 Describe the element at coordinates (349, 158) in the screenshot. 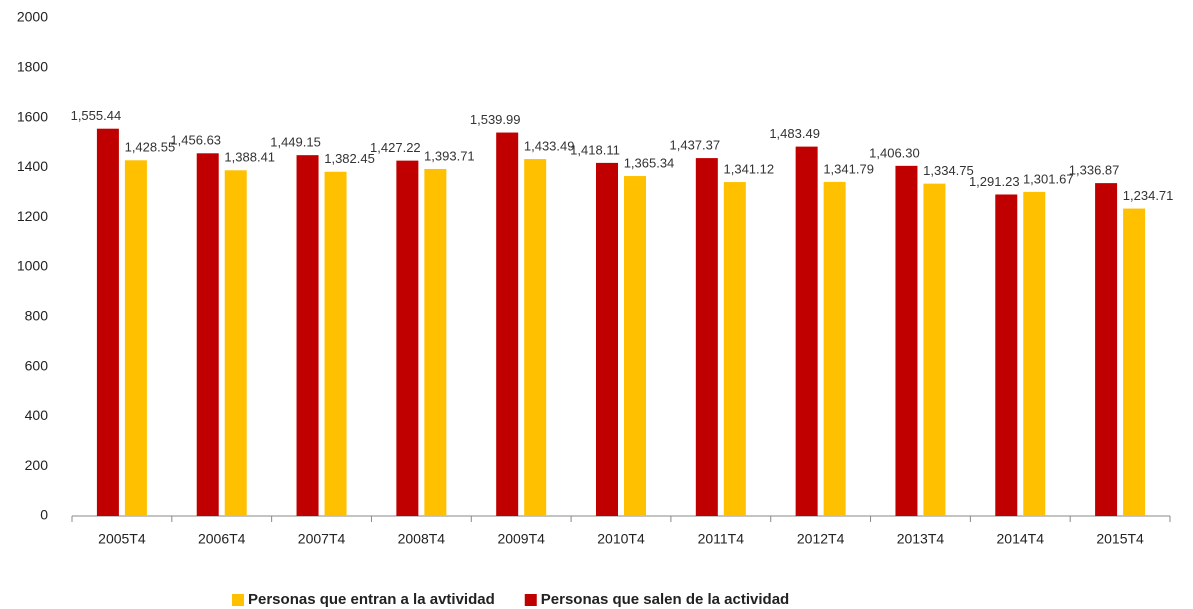

I see `data-label: 1,382.45` at that location.